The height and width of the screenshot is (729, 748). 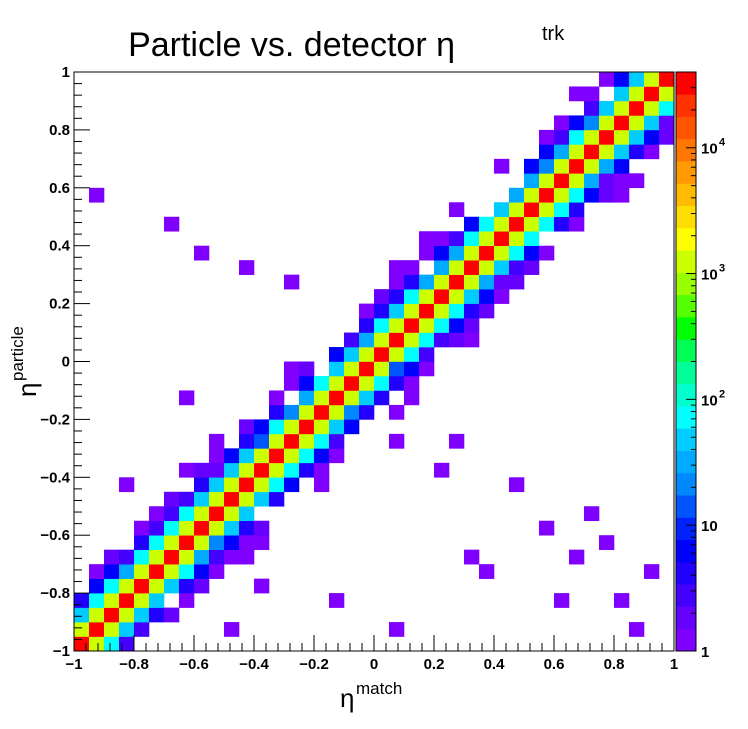 I want to click on y-tick-label: 0.8, so click(x=59, y=130).